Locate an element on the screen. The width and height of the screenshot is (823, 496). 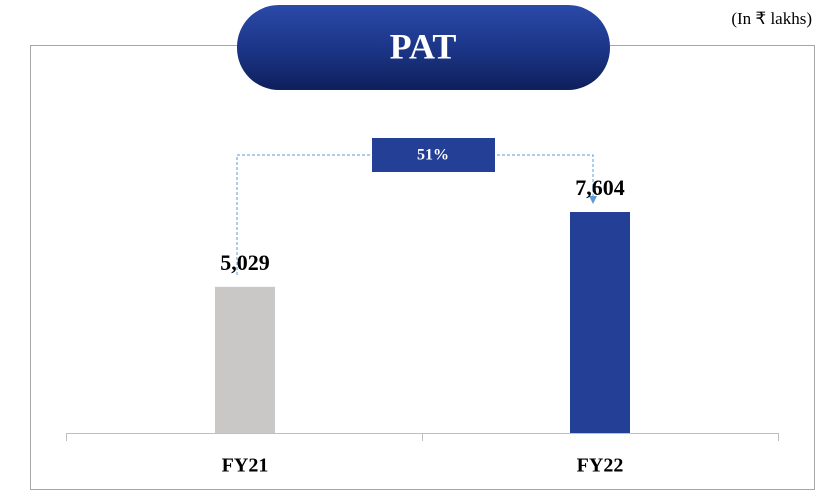
growth-label: 51% is located at coordinates (433, 155).